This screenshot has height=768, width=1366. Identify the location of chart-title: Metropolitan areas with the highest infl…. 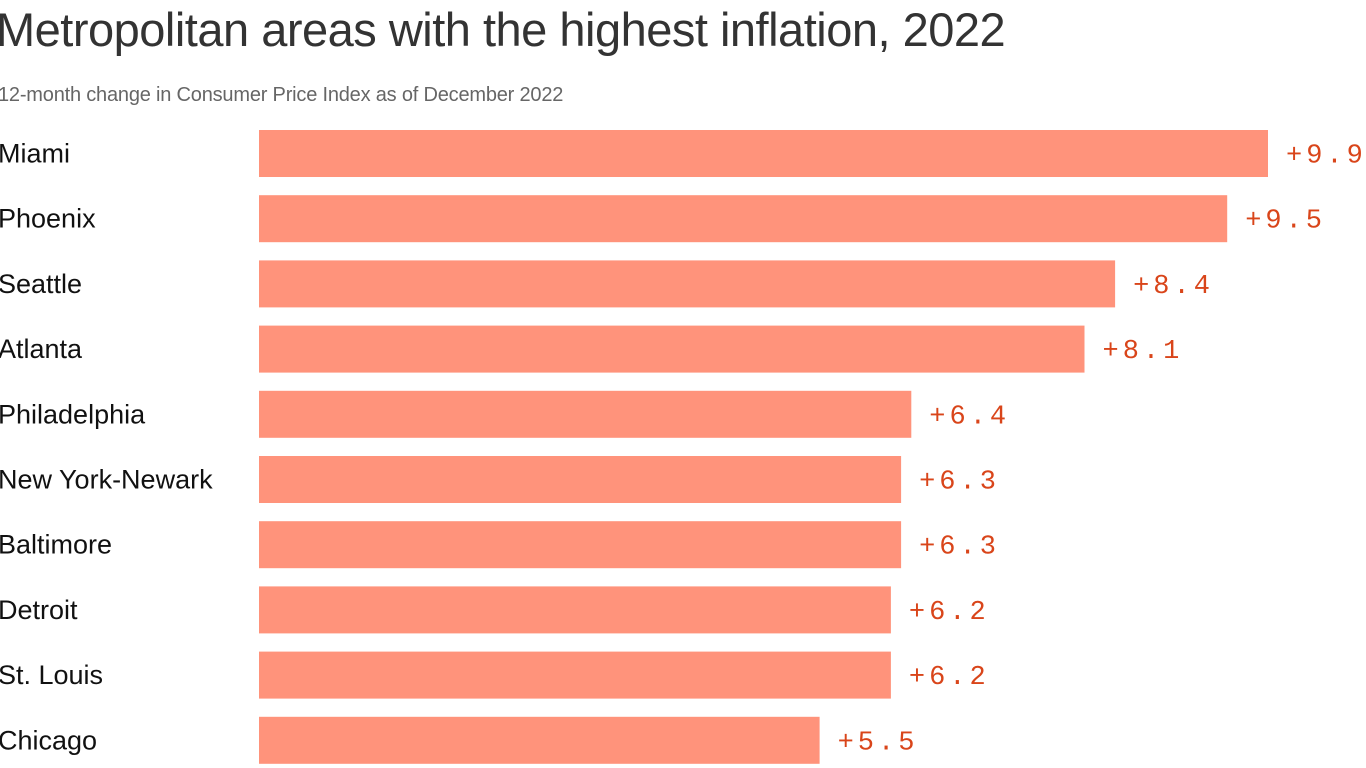
(503, 29).